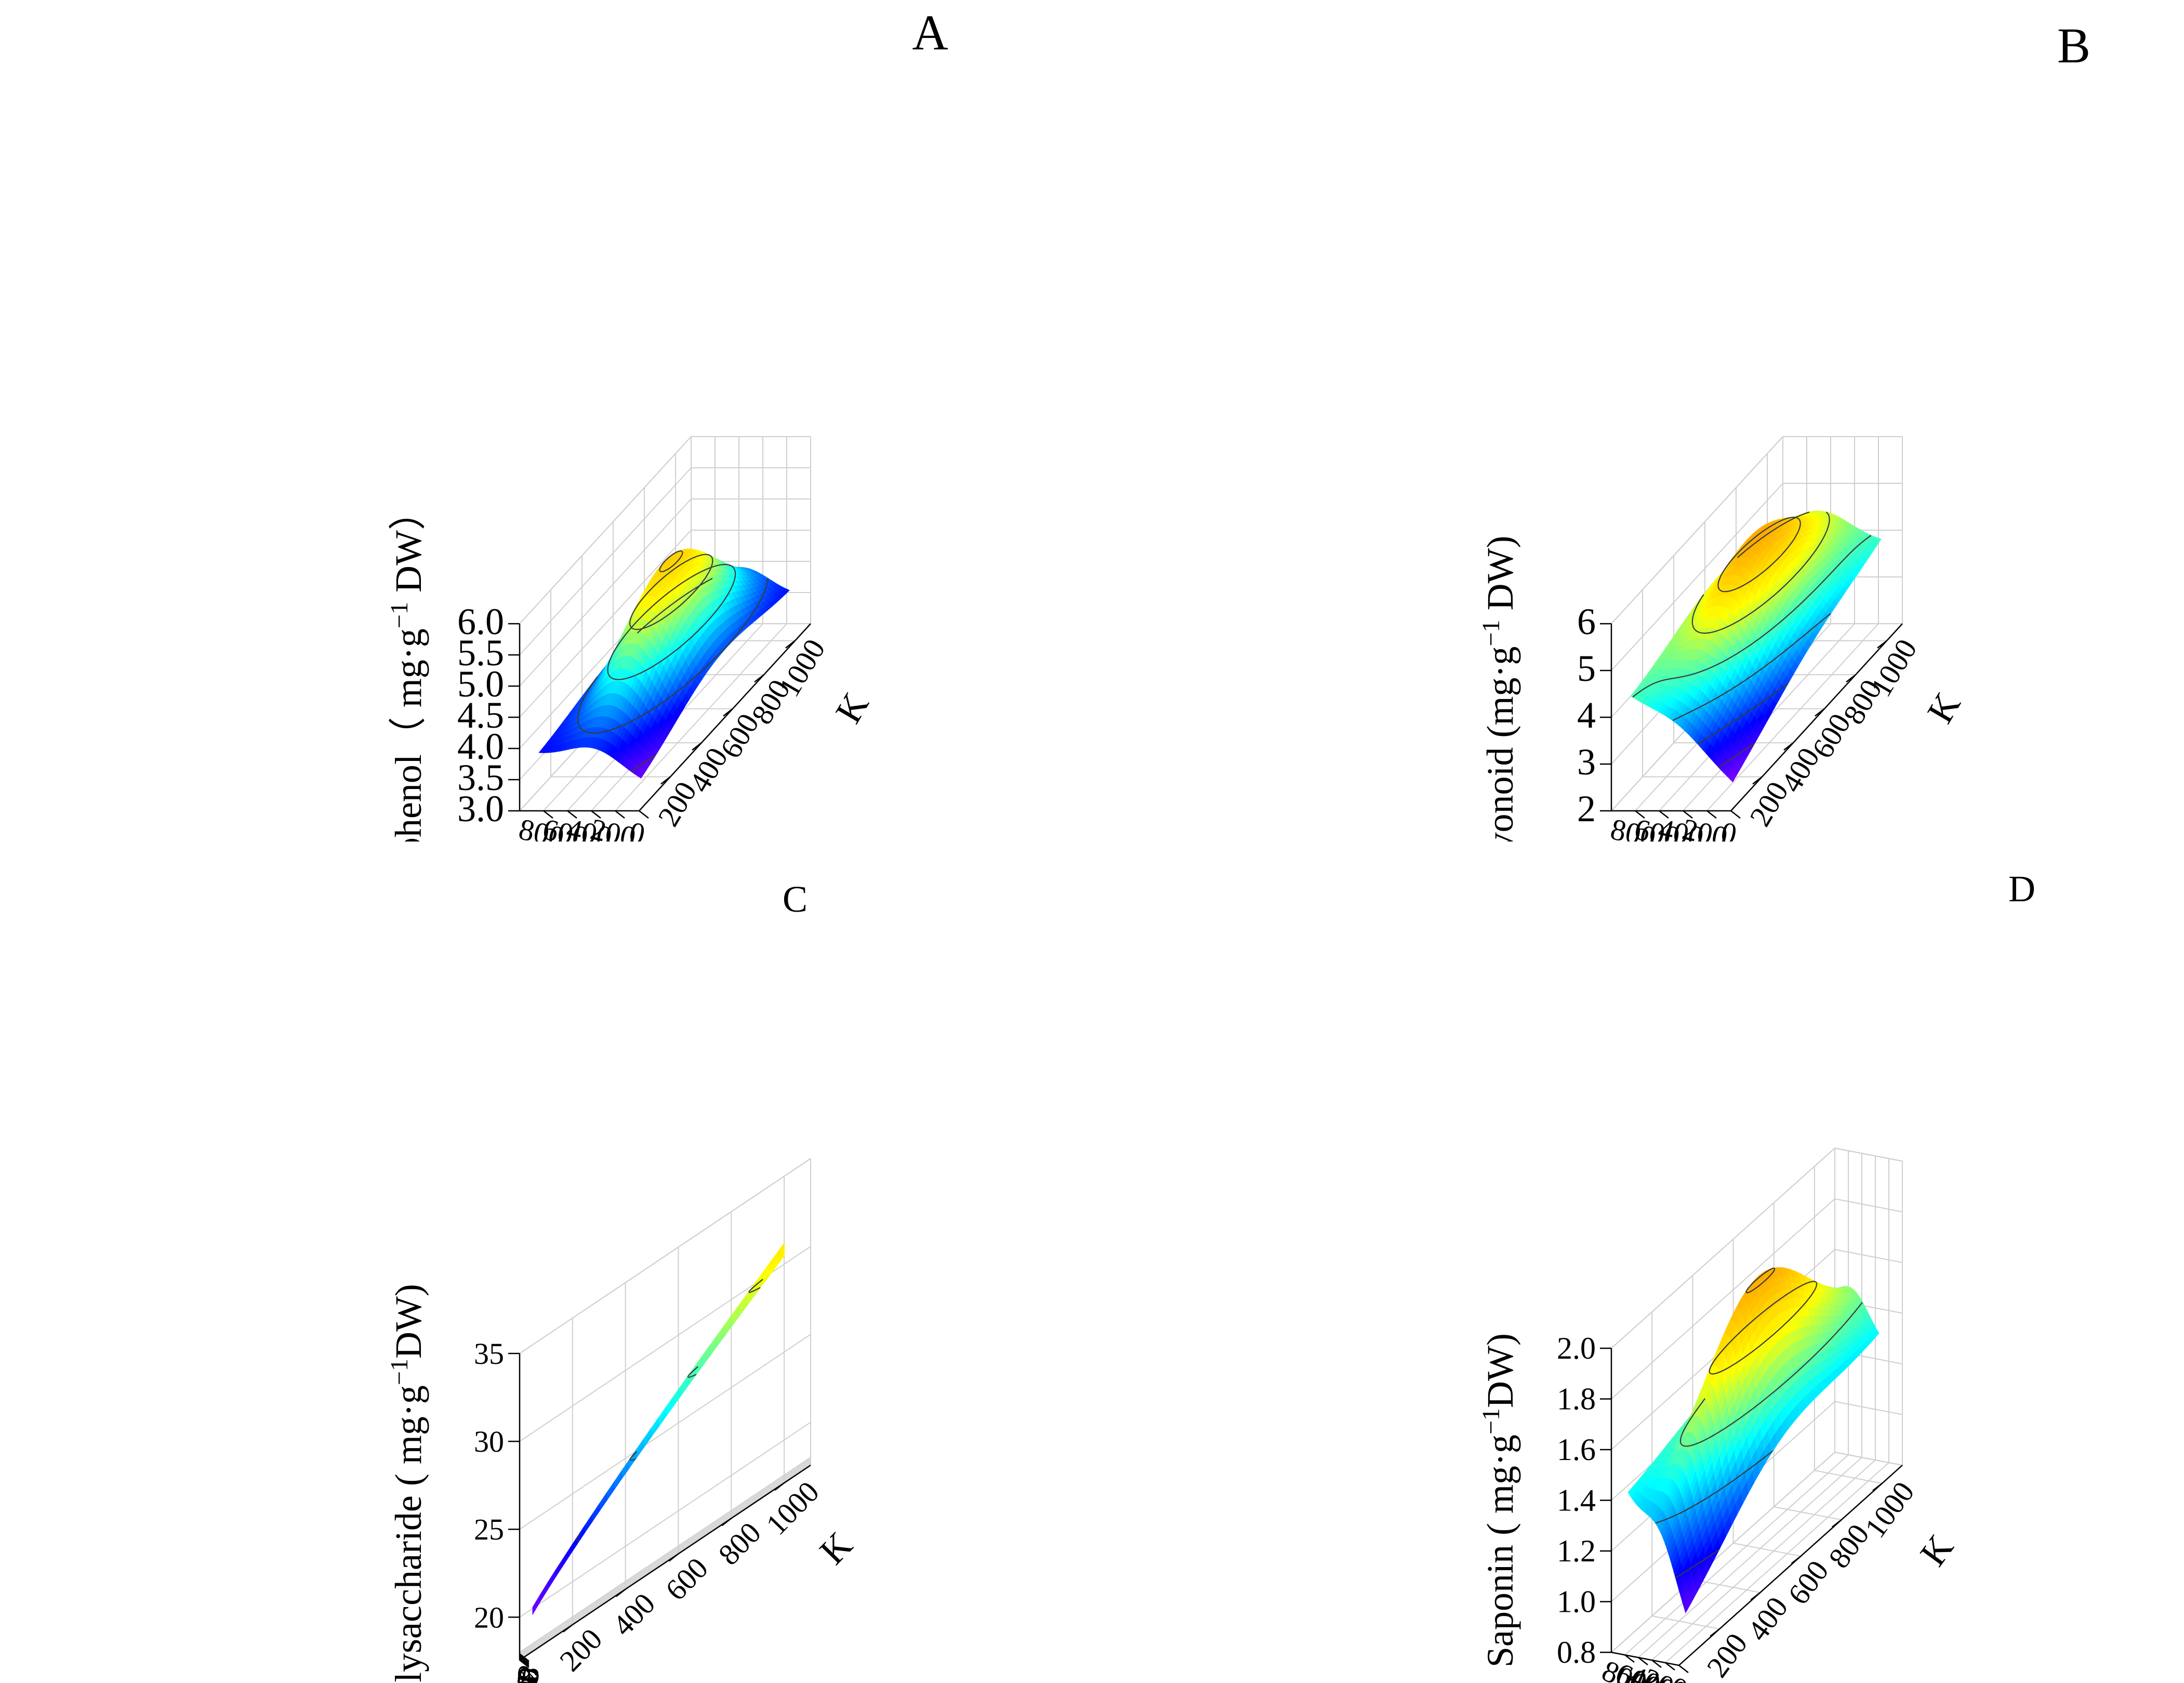 The height and width of the screenshot is (1683, 2184). I want to click on z-tick-label: 3.0, so click(481, 809).